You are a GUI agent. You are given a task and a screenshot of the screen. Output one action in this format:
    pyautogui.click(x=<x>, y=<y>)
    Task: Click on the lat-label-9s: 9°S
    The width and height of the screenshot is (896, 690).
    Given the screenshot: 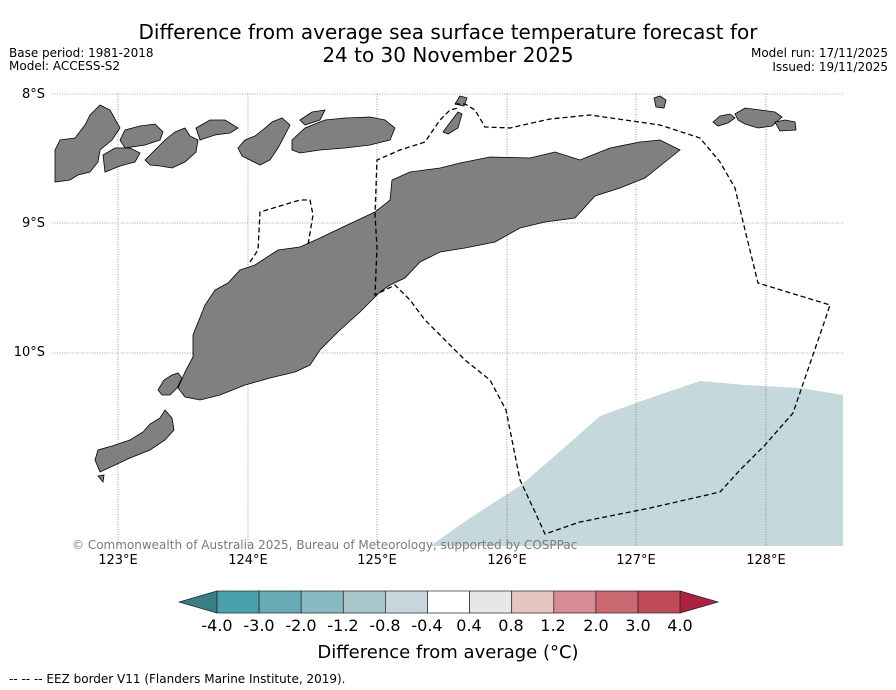 What is the action you would take?
    pyautogui.click(x=33, y=223)
    